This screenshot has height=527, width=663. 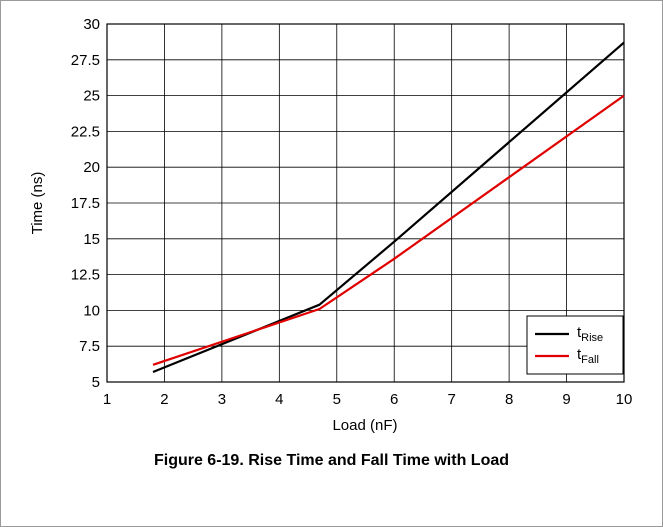 What do you see at coordinates (89, 346) in the screenshot?
I see `y-tick-label: 7.5` at bounding box center [89, 346].